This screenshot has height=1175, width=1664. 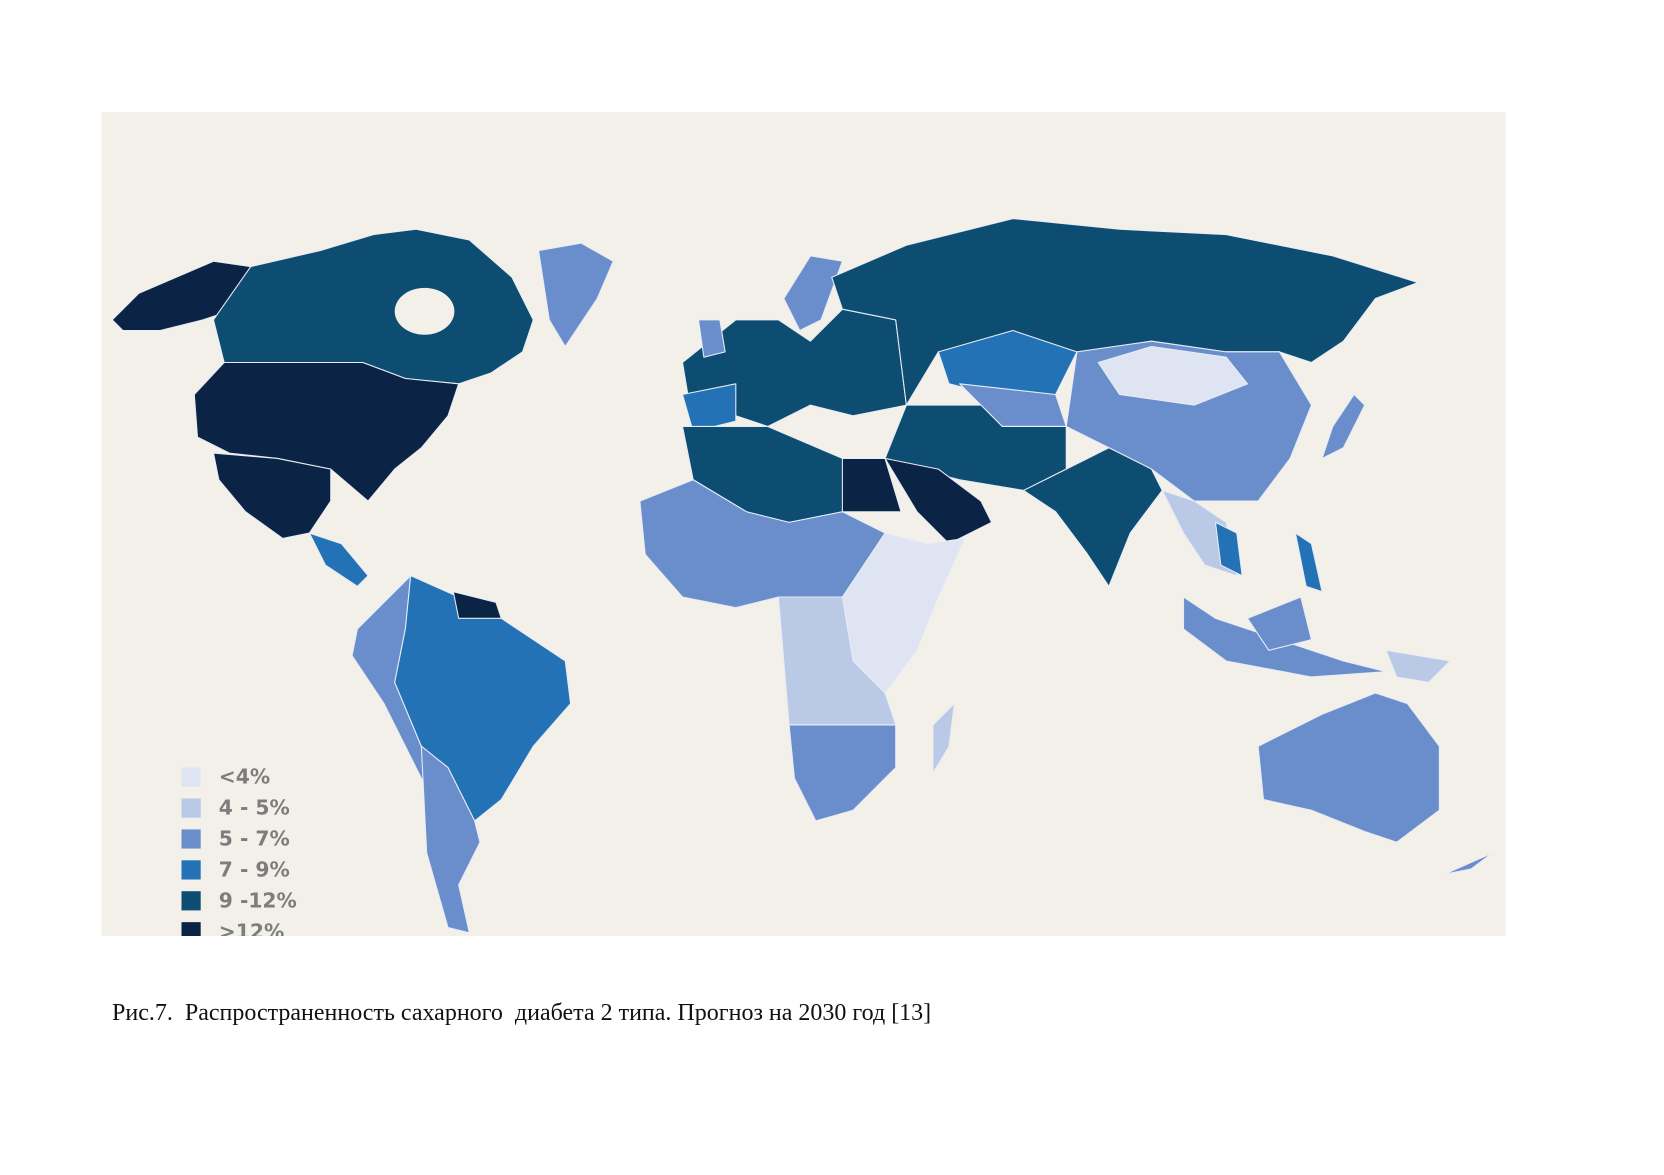 What do you see at coordinates (424, 311) in the screenshot?
I see `hudson-bay` at bounding box center [424, 311].